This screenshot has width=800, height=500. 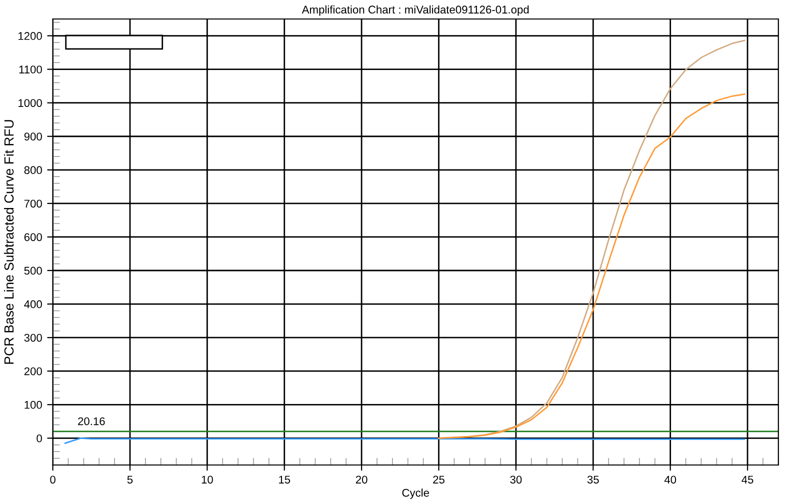 I want to click on x-tick-label: 0, so click(x=53, y=480).